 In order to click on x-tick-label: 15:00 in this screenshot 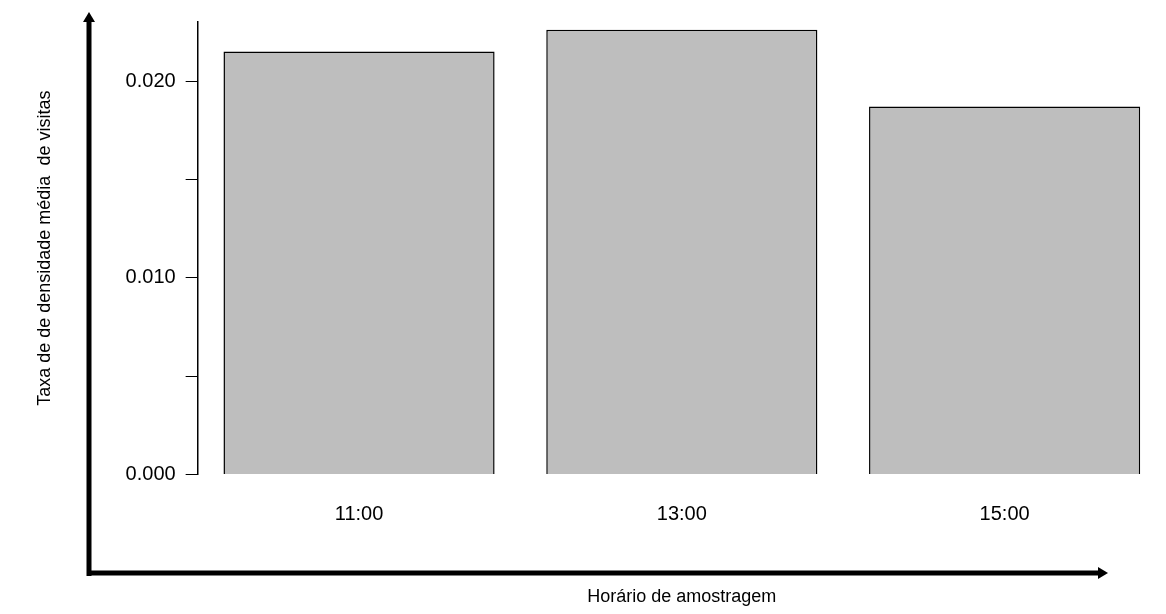, I will do `click(1004, 512)`.